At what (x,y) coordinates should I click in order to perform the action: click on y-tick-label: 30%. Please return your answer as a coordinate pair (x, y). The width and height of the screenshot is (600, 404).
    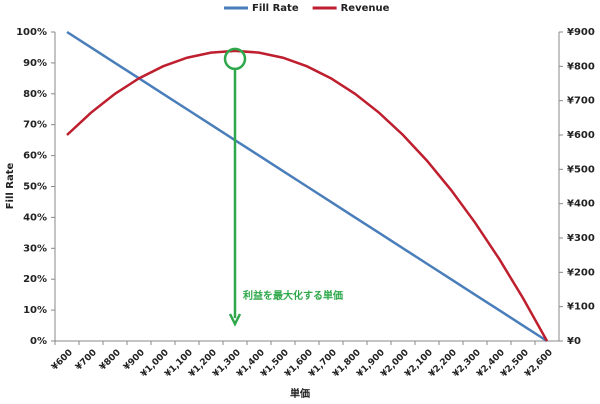
    Looking at the image, I should click on (35, 248).